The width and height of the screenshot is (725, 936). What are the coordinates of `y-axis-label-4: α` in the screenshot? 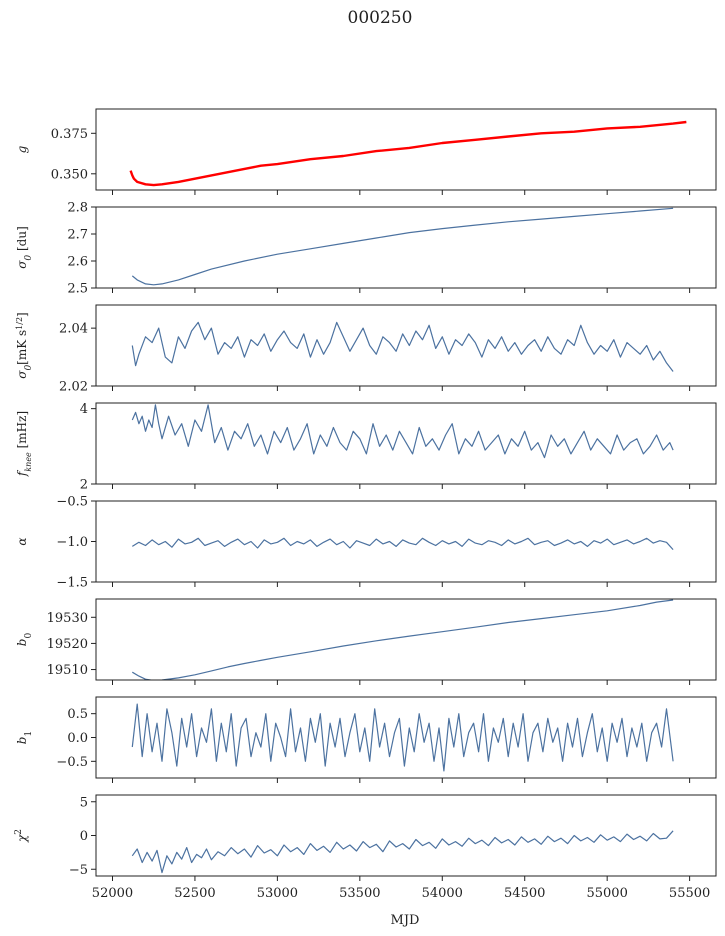 It's located at (22, 541).